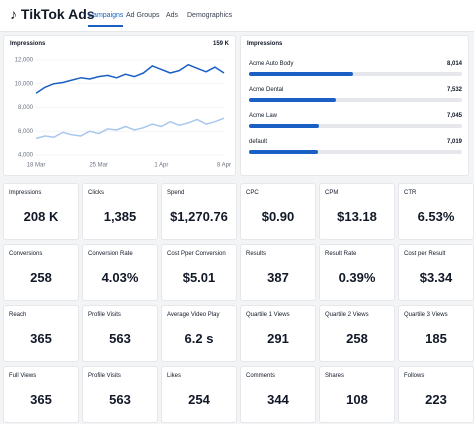 This screenshot has height=424, width=474. Describe the element at coordinates (357, 399) in the screenshot. I see `kpi-value: 108` at that location.